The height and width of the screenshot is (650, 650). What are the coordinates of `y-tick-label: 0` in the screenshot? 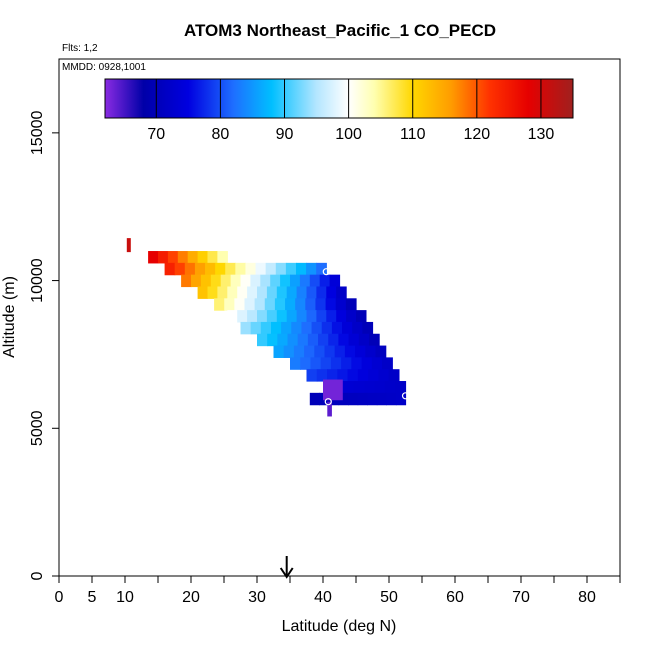 It's located at (37, 575).